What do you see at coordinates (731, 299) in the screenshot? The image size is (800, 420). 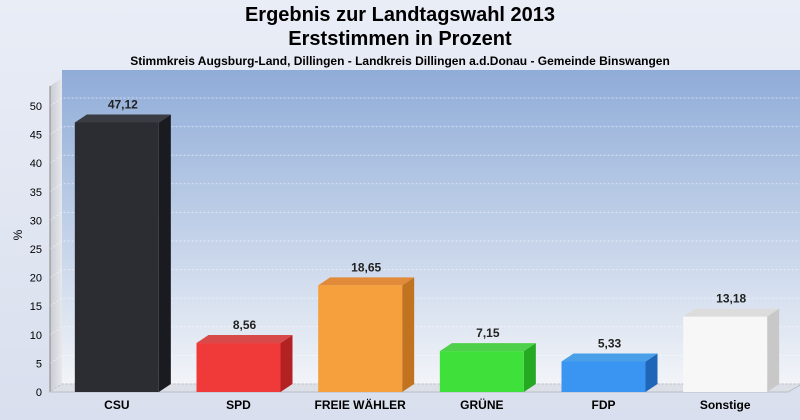 I see `data-label: 13,18` at bounding box center [731, 299].